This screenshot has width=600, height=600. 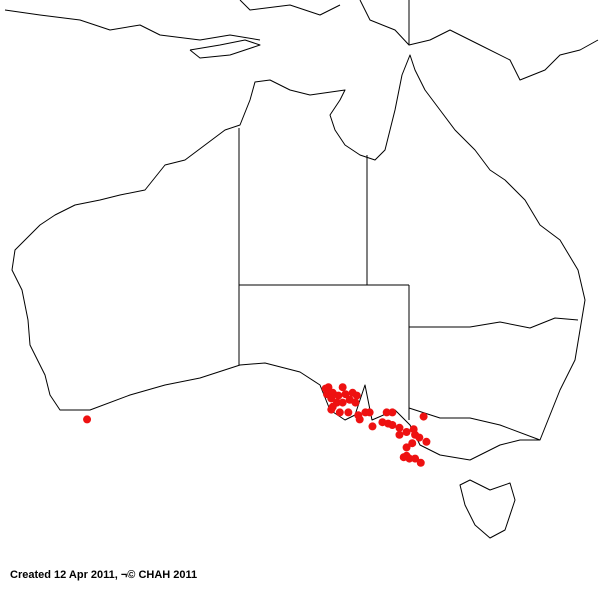 What do you see at coordinates (494, 323) in the screenshot?
I see `border-qld-nsw` at bounding box center [494, 323].